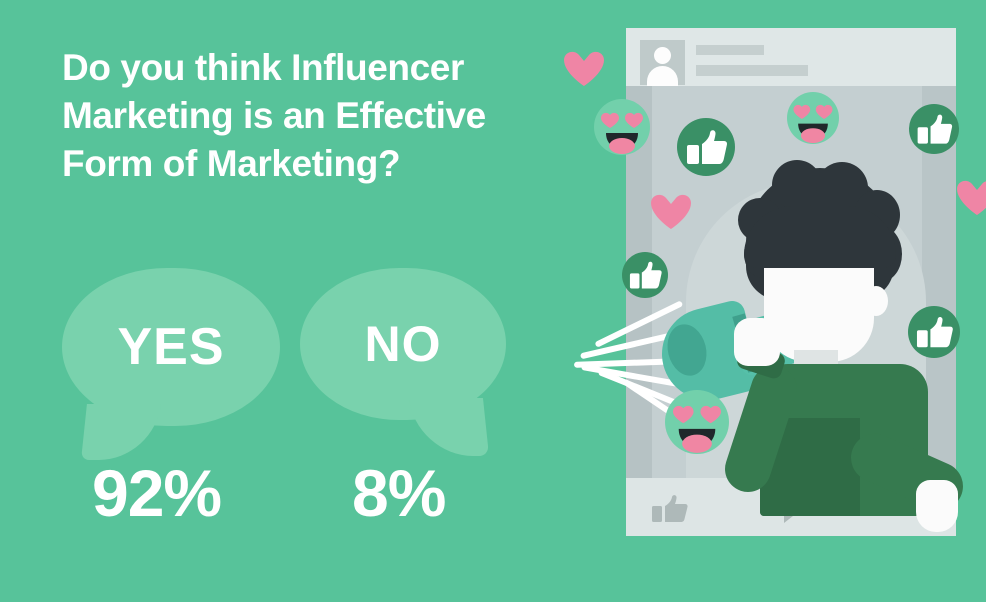 The image size is (986, 602). Describe the element at coordinates (662, 55) in the screenshot. I see `avatar-head-shape` at that location.